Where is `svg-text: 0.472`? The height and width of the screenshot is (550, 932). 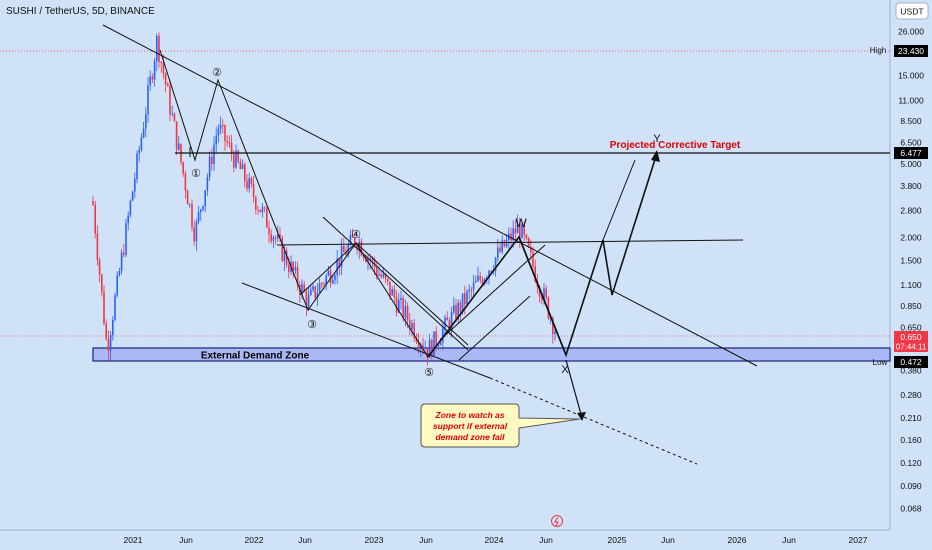 svg-text: 0.472 is located at coordinates (911, 362).